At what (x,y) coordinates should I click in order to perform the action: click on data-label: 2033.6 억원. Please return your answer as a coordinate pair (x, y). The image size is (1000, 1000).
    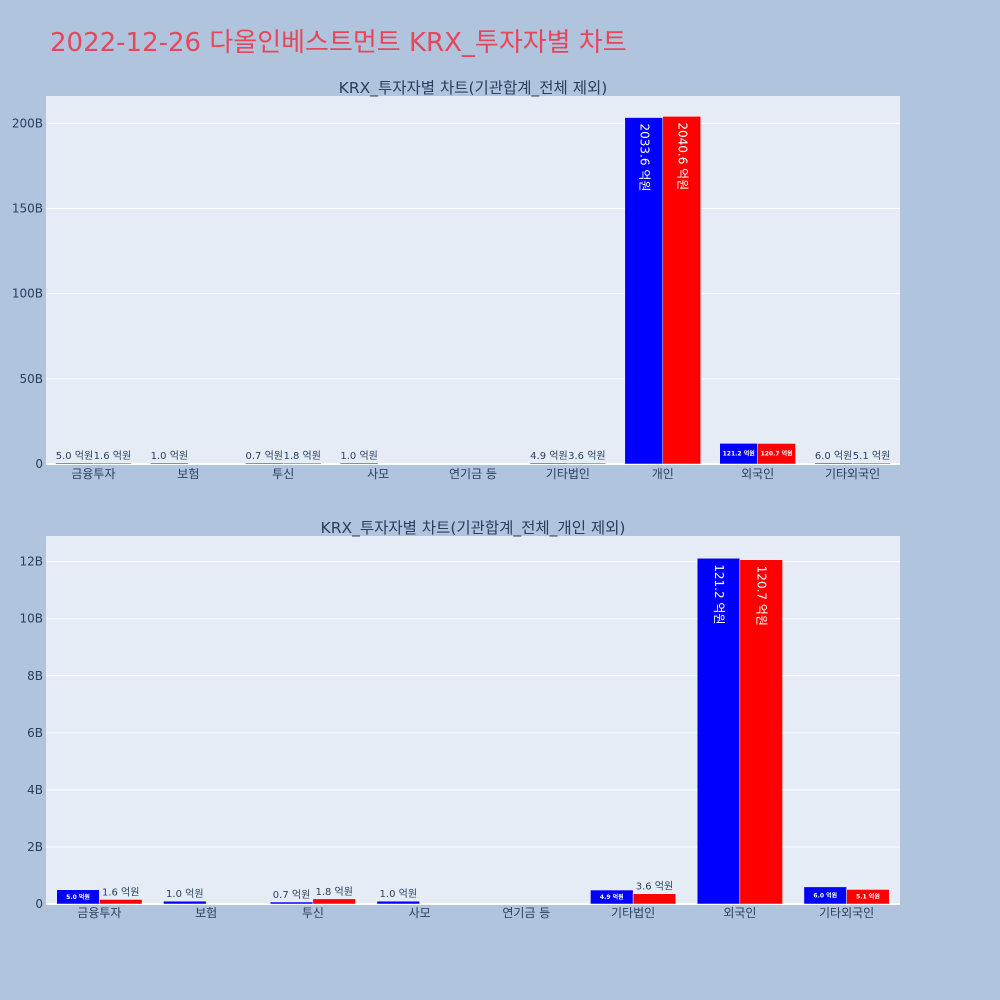
    Looking at the image, I should click on (644, 158).